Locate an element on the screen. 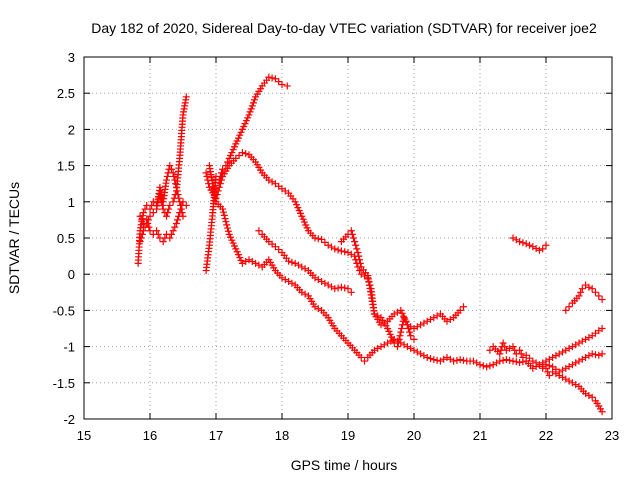 This screenshot has height=480, width=640. x-tick-label: 22 is located at coordinates (546, 435).